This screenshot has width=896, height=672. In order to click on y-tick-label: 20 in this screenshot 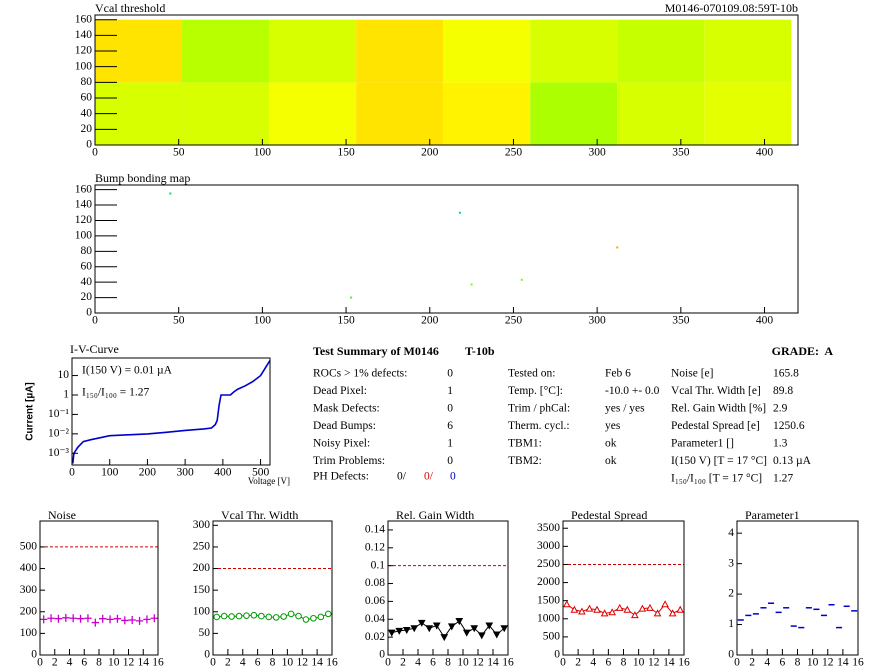, I will do `click(87, 129)`.